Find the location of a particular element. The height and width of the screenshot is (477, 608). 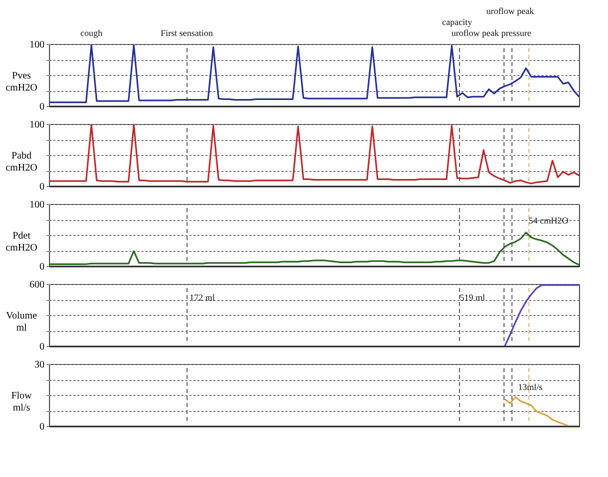

y-axis-title: Pves cmH2O is located at coordinates (22, 82).